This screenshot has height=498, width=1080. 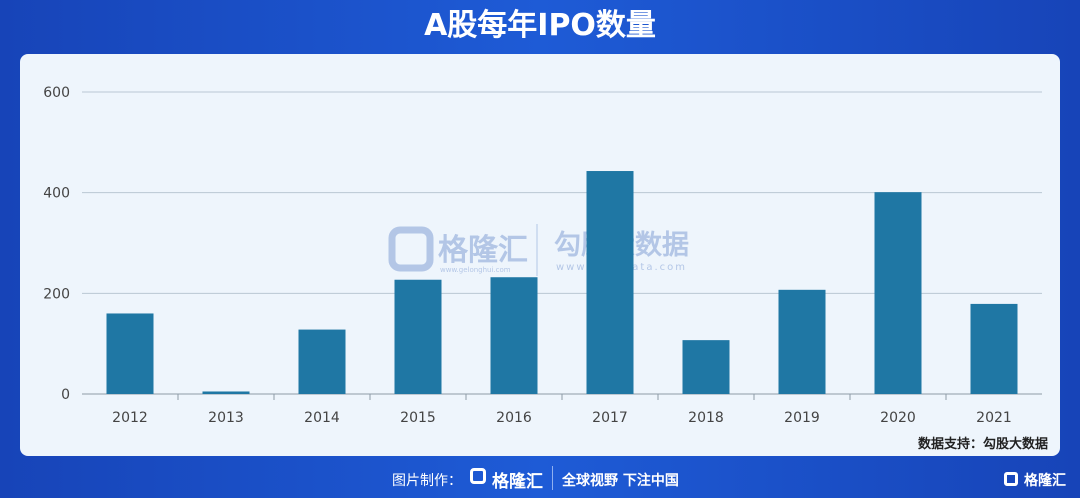 I want to click on corner-logo-icon, so click(x=1011, y=479).